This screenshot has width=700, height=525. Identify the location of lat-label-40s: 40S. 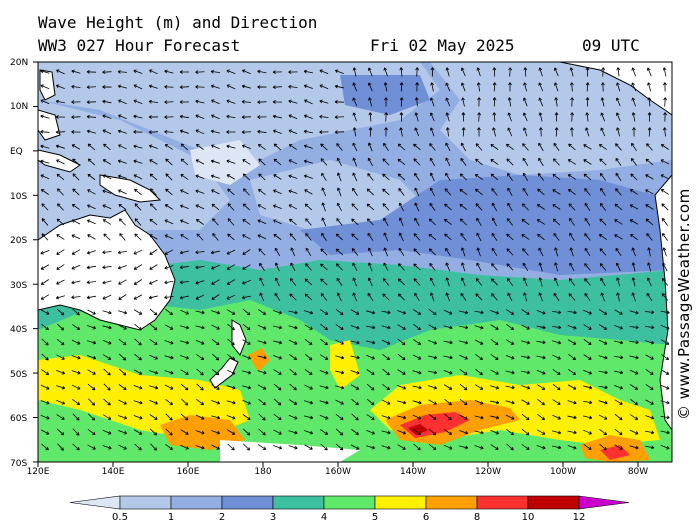
(19, 330).